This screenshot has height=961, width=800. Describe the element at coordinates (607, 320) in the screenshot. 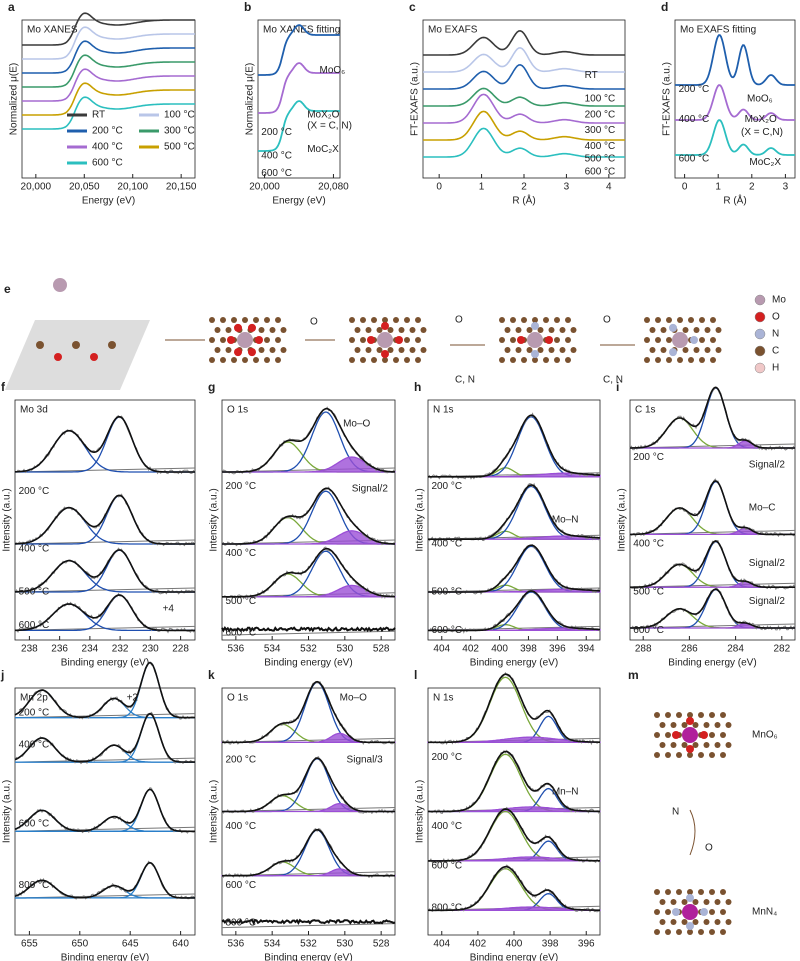

I see `label: O` at that location.